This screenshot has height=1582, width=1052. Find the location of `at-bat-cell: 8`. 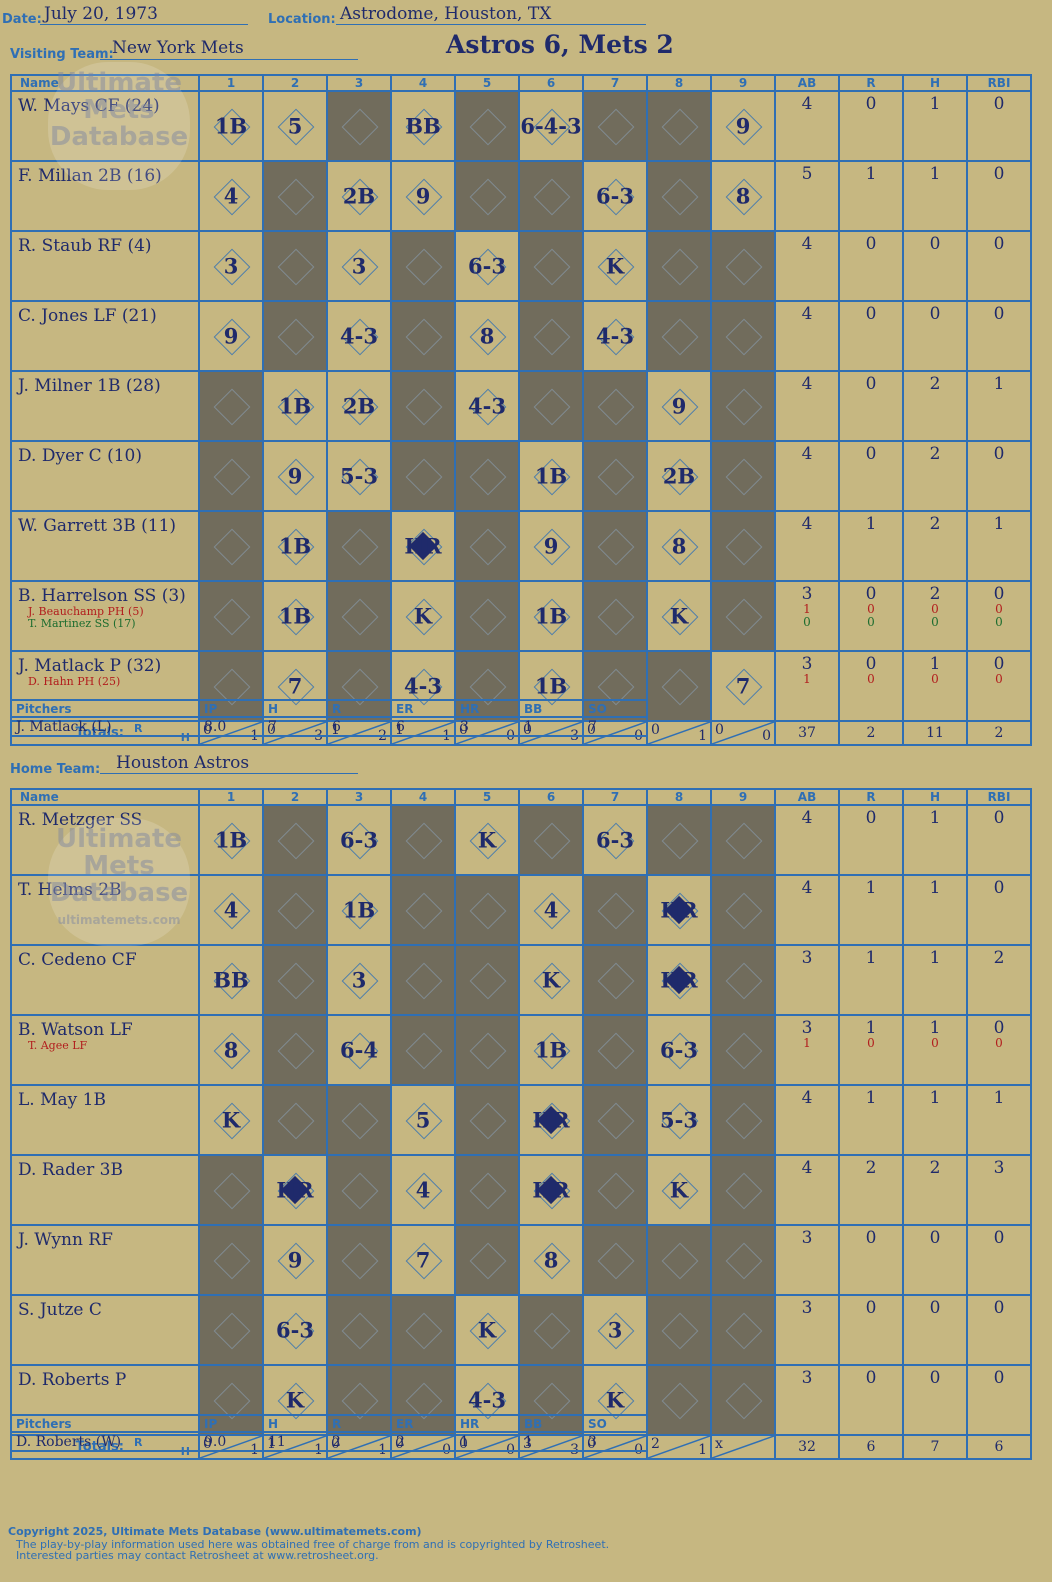

at-bat-cell: 8 is located at coordinates (551, 1260).